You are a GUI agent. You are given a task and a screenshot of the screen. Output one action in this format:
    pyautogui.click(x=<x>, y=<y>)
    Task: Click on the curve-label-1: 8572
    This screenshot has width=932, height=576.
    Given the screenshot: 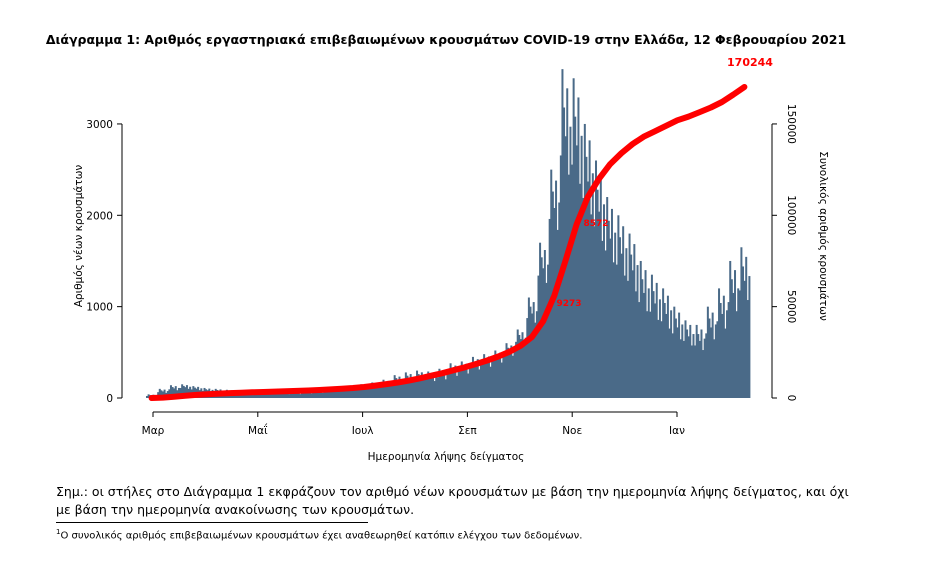 What is the action you would take?
    pyautogui.click(x=595, y=224)
    